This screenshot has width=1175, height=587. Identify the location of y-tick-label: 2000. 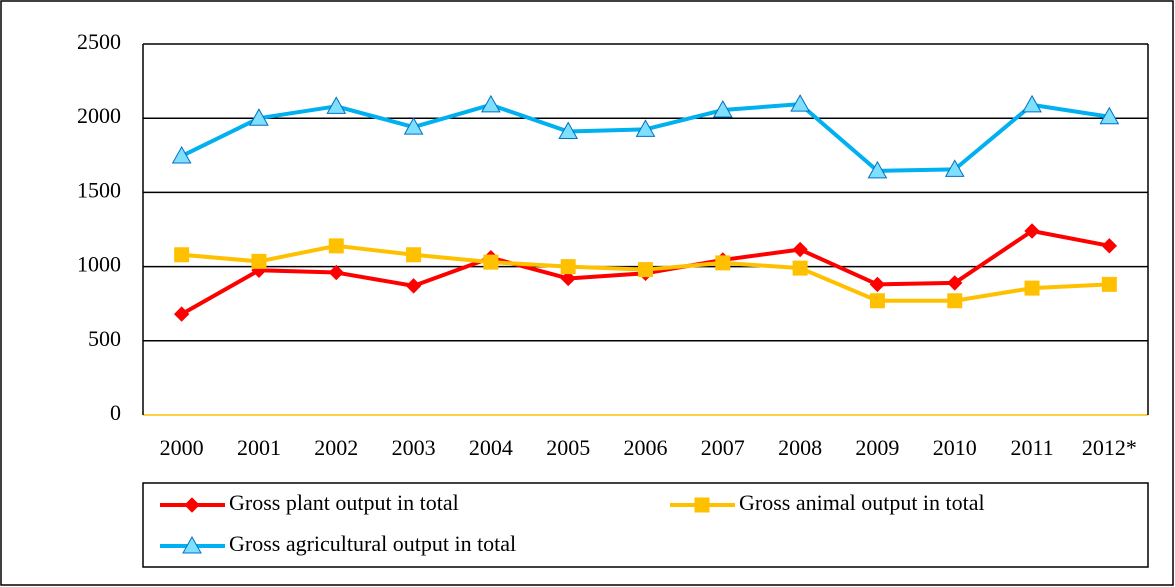
(99, 115).